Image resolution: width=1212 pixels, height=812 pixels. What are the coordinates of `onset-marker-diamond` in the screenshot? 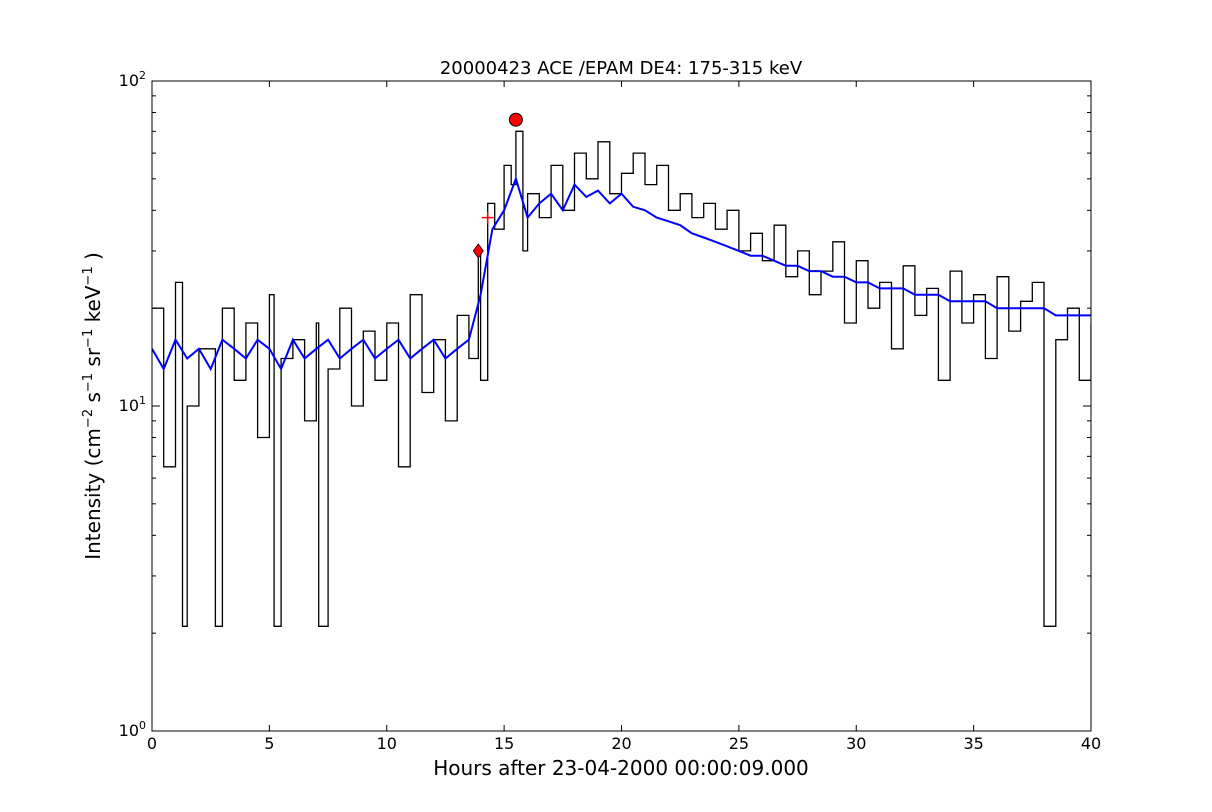 It's located at (478, 251).